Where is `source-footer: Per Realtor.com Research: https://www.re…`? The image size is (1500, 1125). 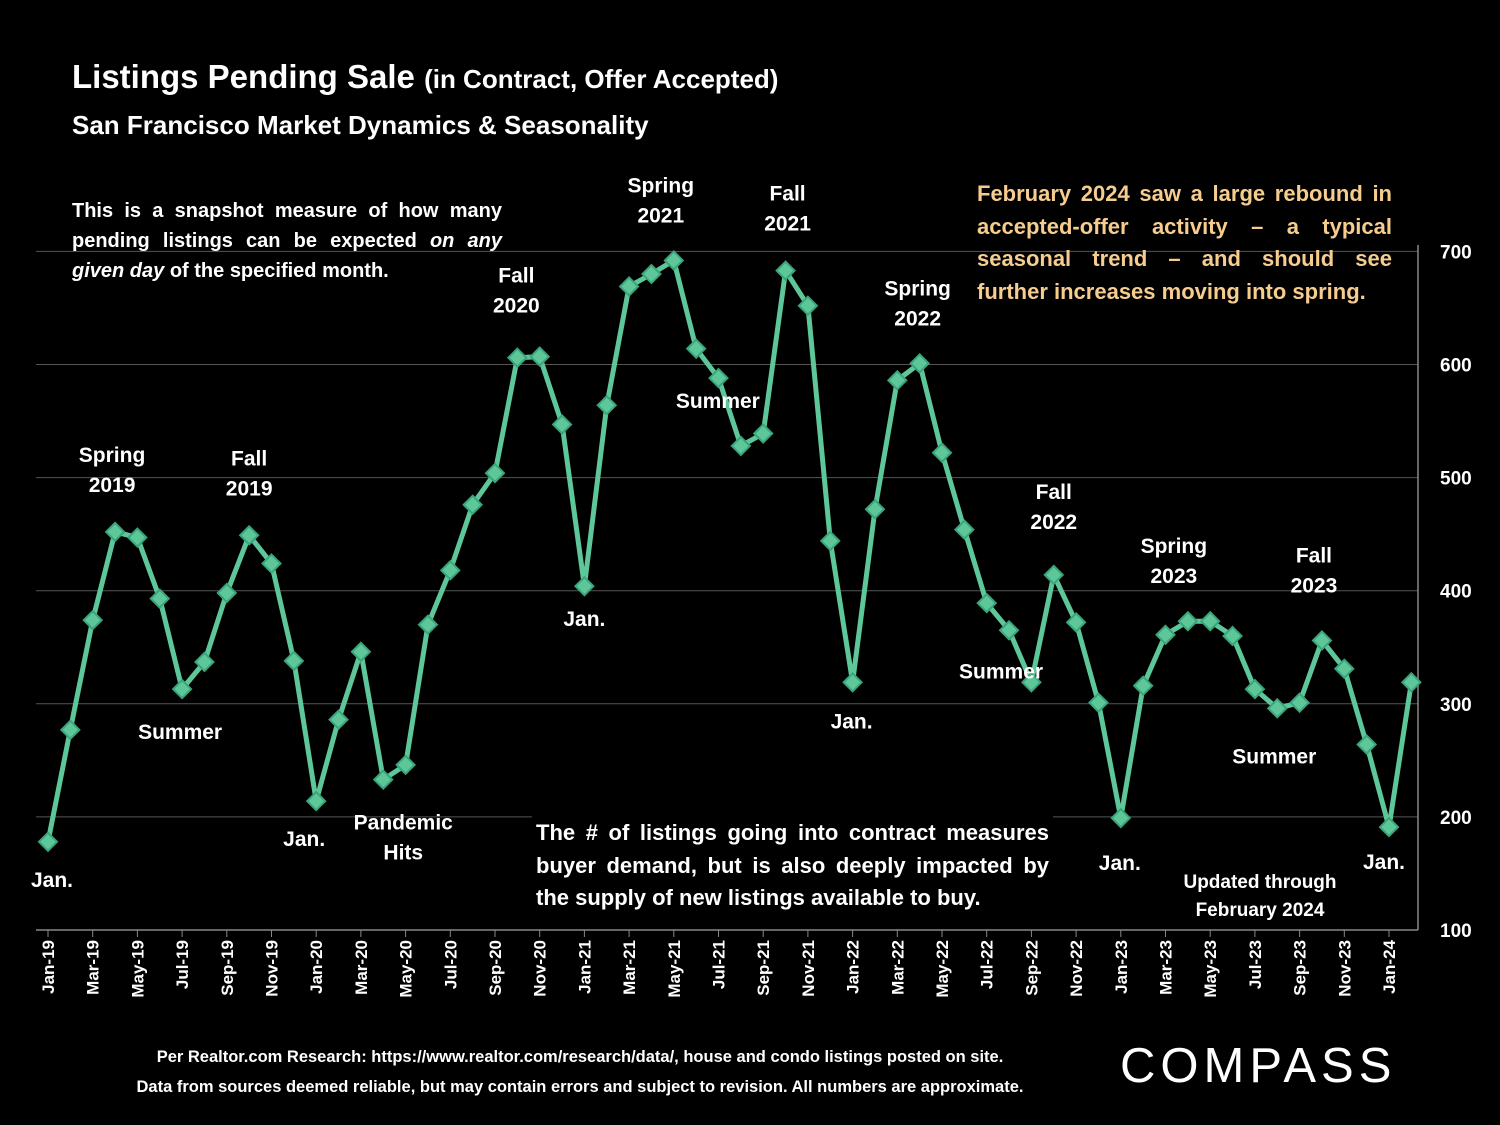
source-footer: Per Realtor.com Research: https://www.re… is located at coordinates (580, 1057).